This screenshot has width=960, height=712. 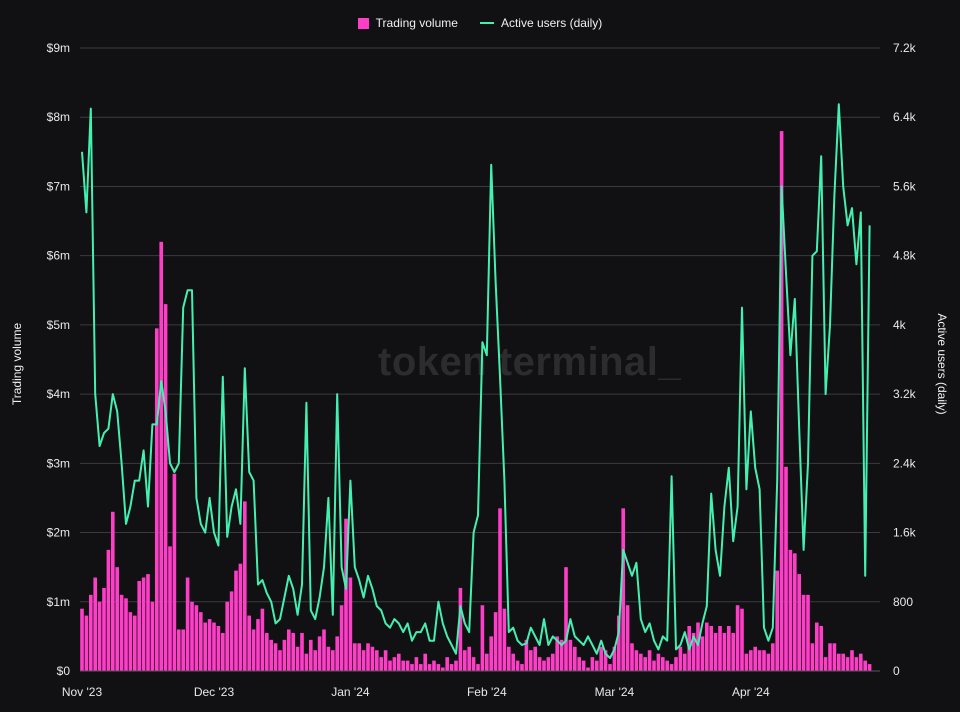 I want to click on bar-swatch-icon, so click(x=363, y=23).